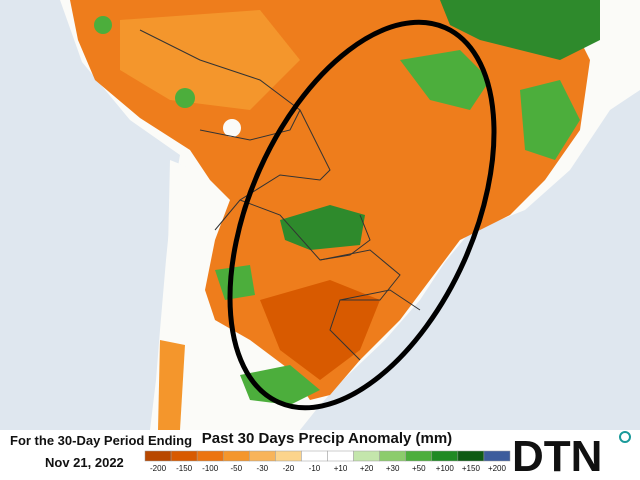  Describe the element at coordinates (497, 468) in the screenshot. I see `legend-label: +200` at that location.